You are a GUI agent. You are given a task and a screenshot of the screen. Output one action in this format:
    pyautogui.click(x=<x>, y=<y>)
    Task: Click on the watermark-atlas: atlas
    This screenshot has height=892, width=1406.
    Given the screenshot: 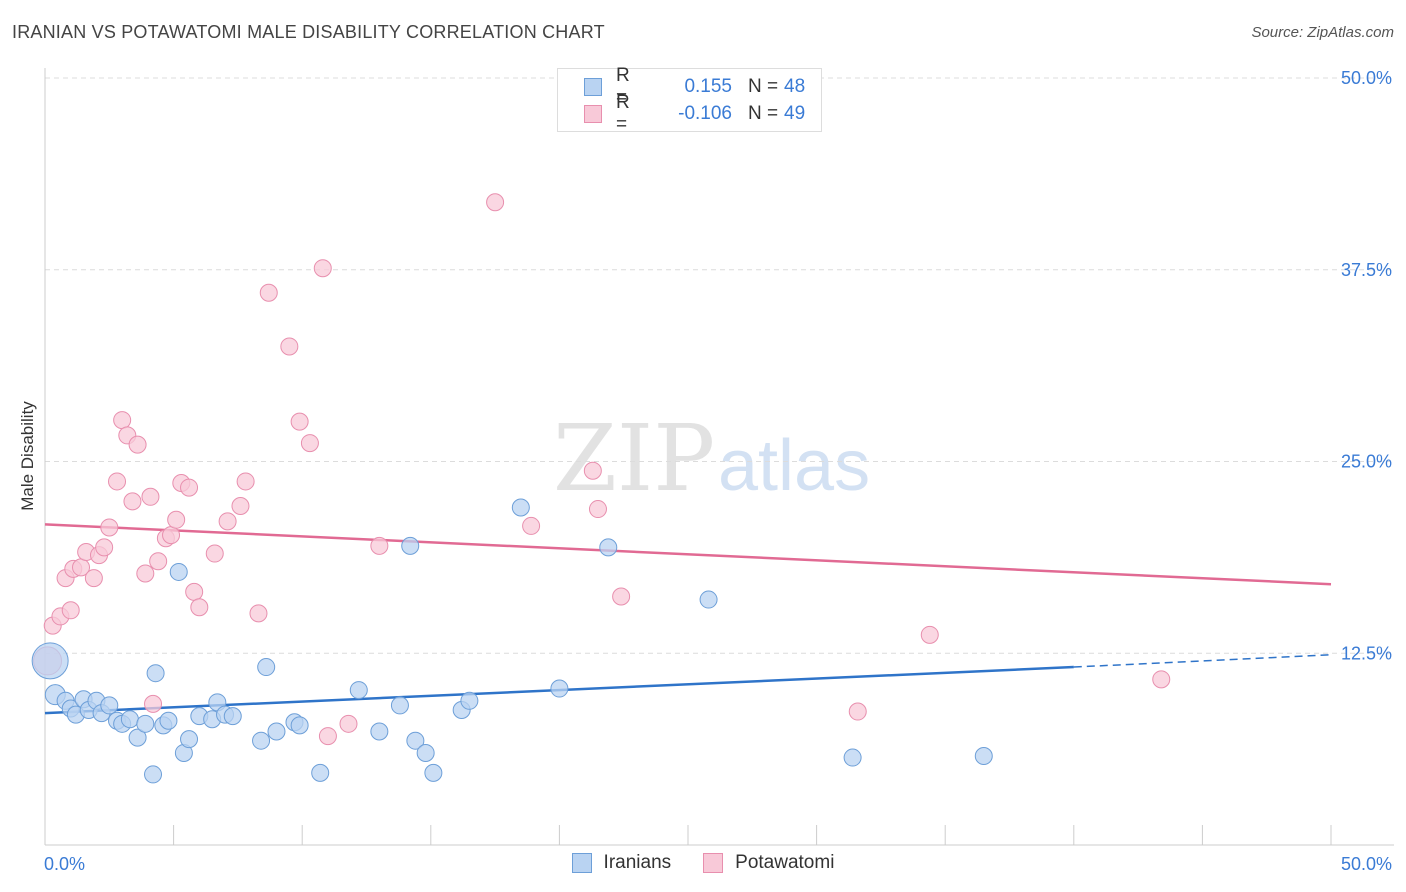 What is the action you would take?
    pyautogui.click(x=794, y=466)
    